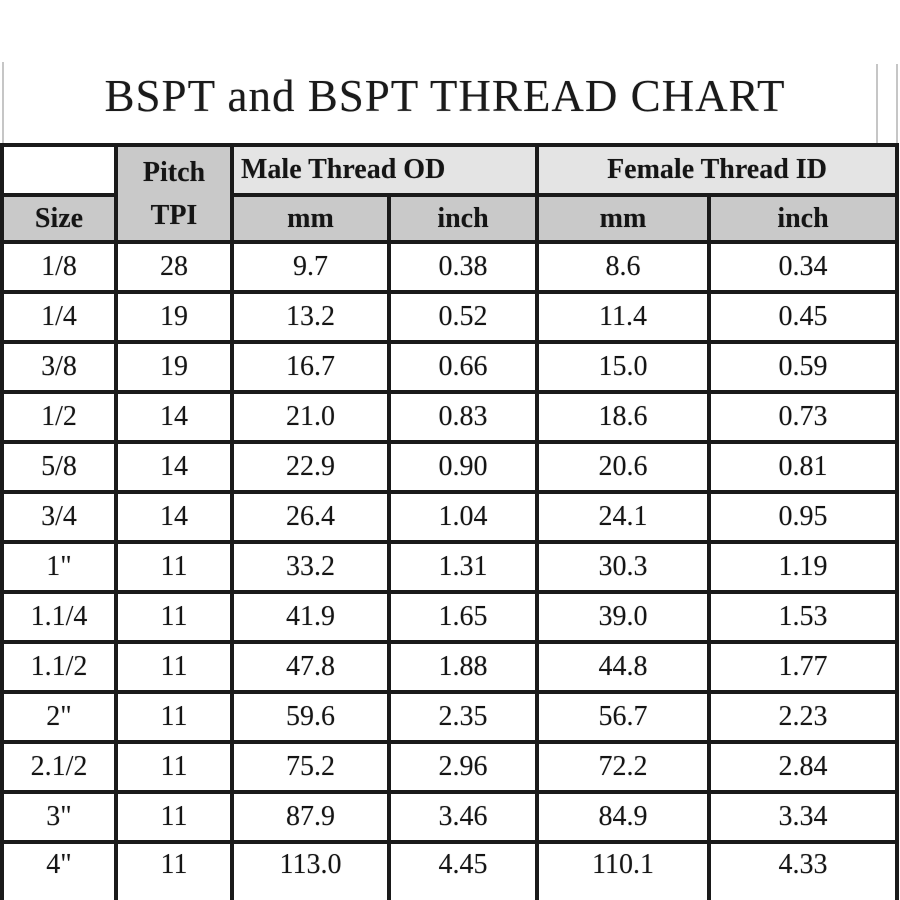 The width and height of the screenshot is (900, 900). What do you see at coordinates (803, 317) in the screenshot?
I see `cell-female-id-inch: 0.45` at bounding box center [803, 317].